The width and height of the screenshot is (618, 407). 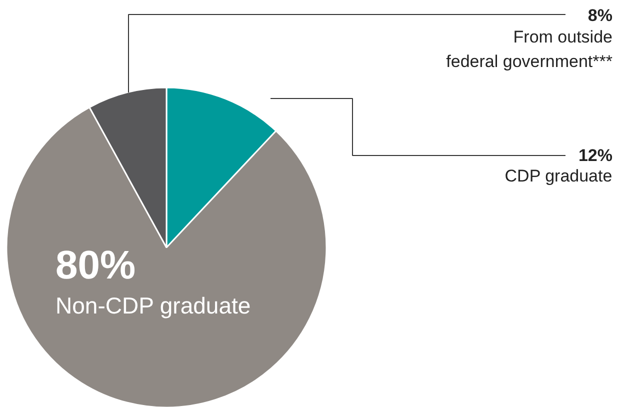 I want to click on data-label: 8%, so click(x=600, y=15).